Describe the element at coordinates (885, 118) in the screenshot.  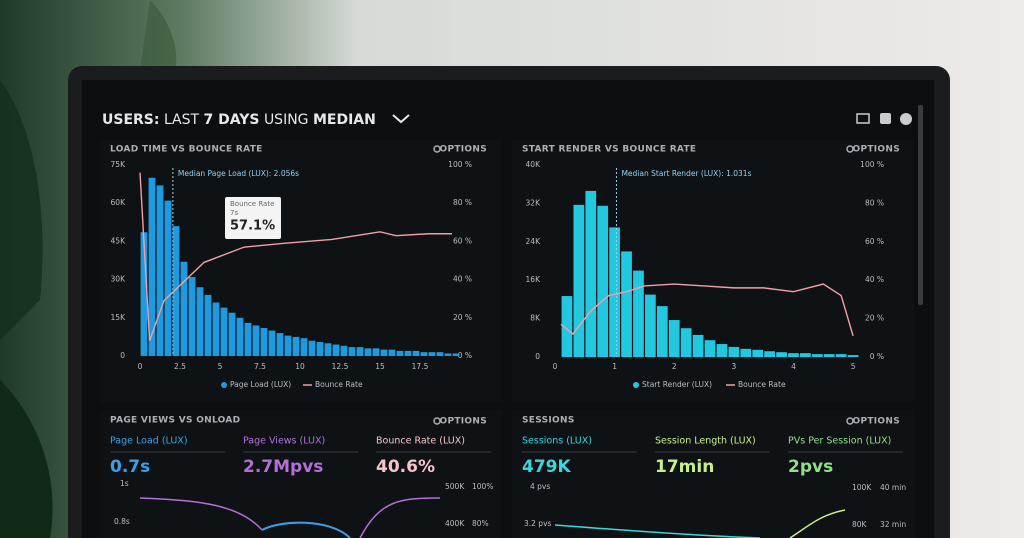
I see `share-icon` at that location.